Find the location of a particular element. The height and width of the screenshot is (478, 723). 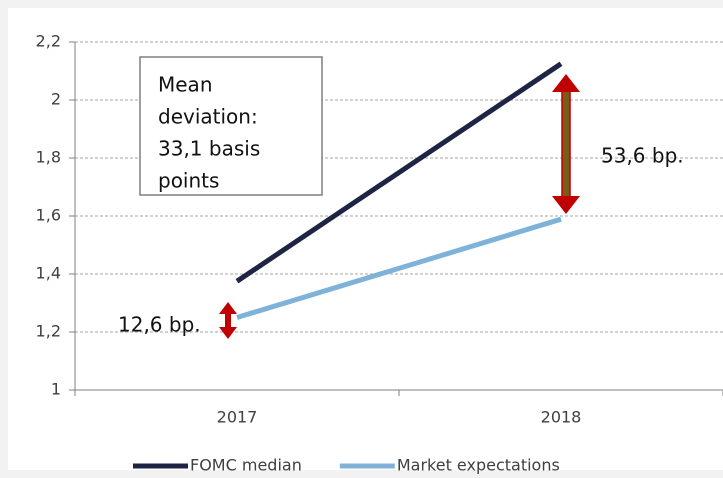

annotation-text: 33,1 basis is located at coordinates (209, 149).